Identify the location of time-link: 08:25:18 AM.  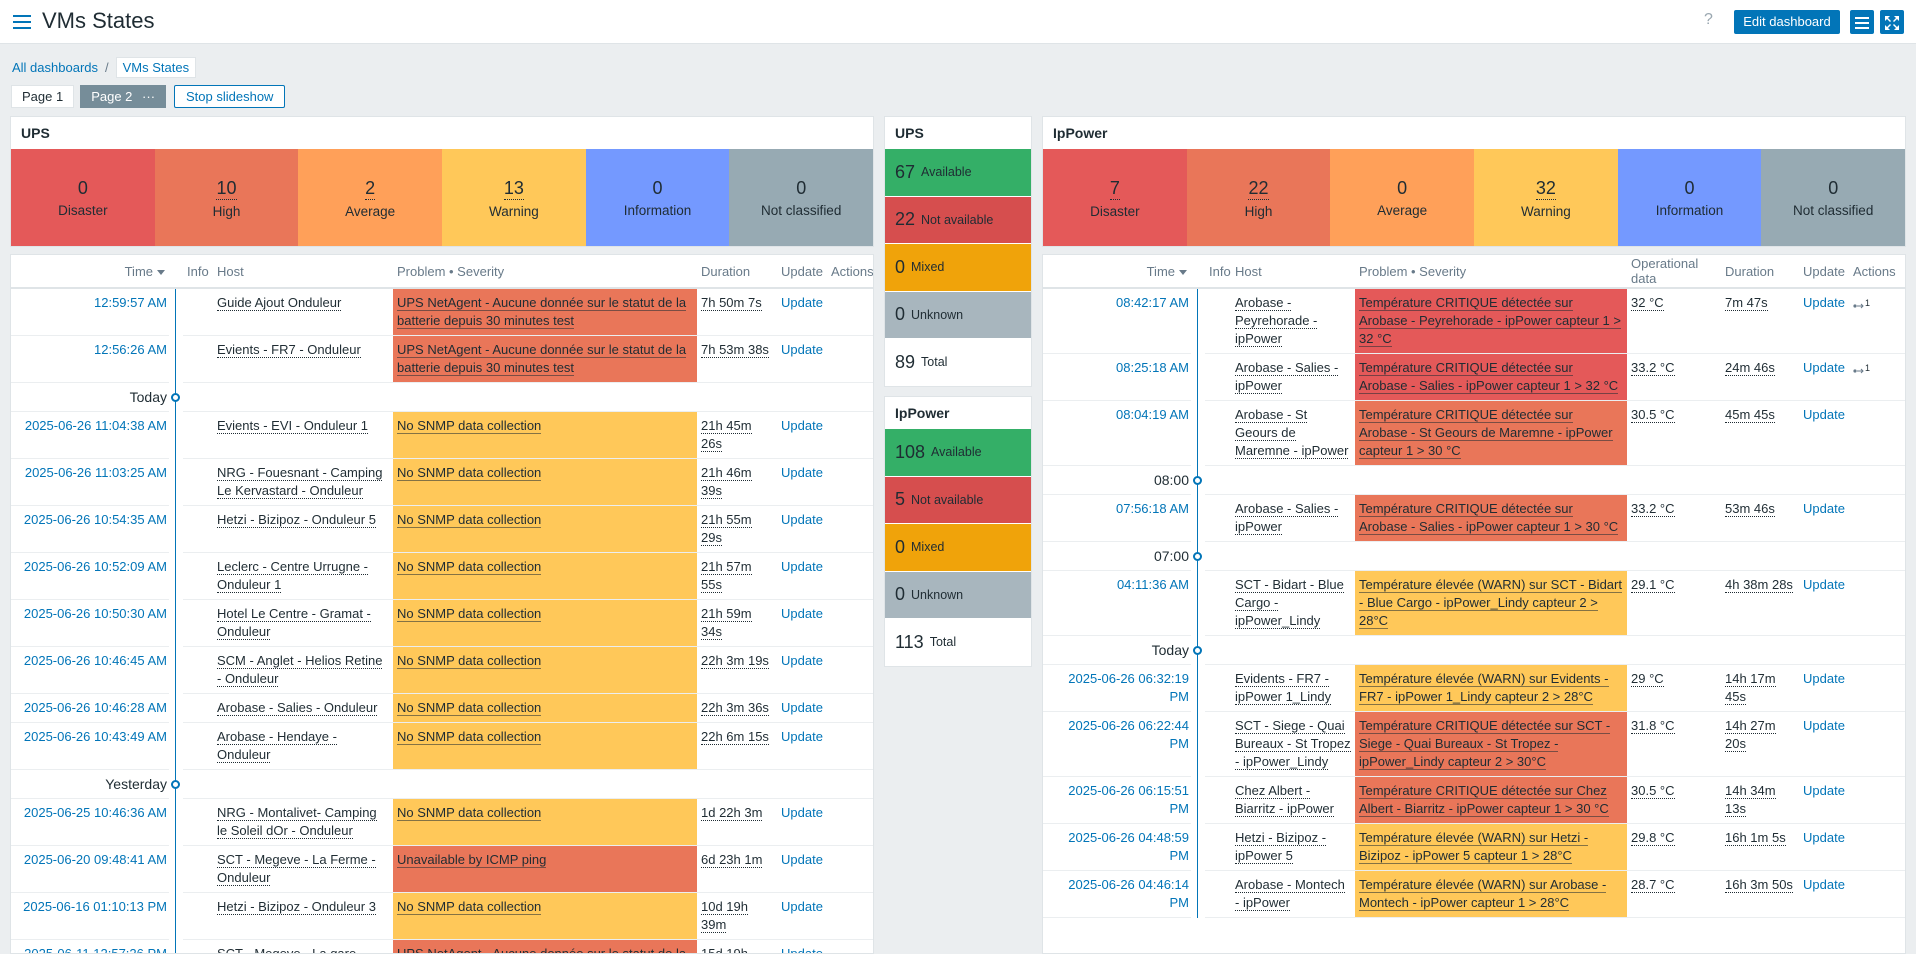
(1152, 367).